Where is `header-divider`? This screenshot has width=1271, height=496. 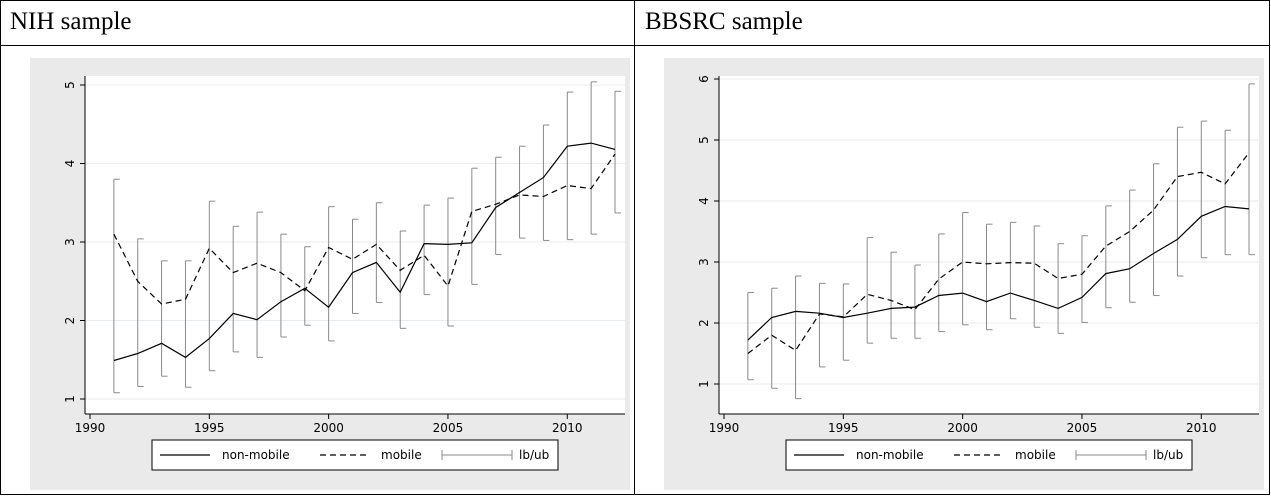
header-divider is located at coordinates (635, 45).